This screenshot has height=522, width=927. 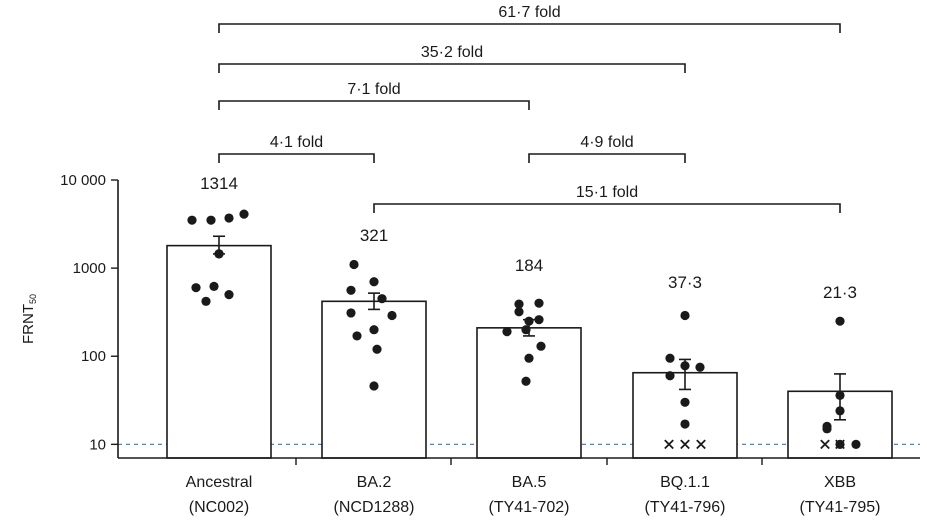 What do you see at coordinates (840, 482) in the screenshot?
I see `category-label: XBB` at bounding box center [840, 482].